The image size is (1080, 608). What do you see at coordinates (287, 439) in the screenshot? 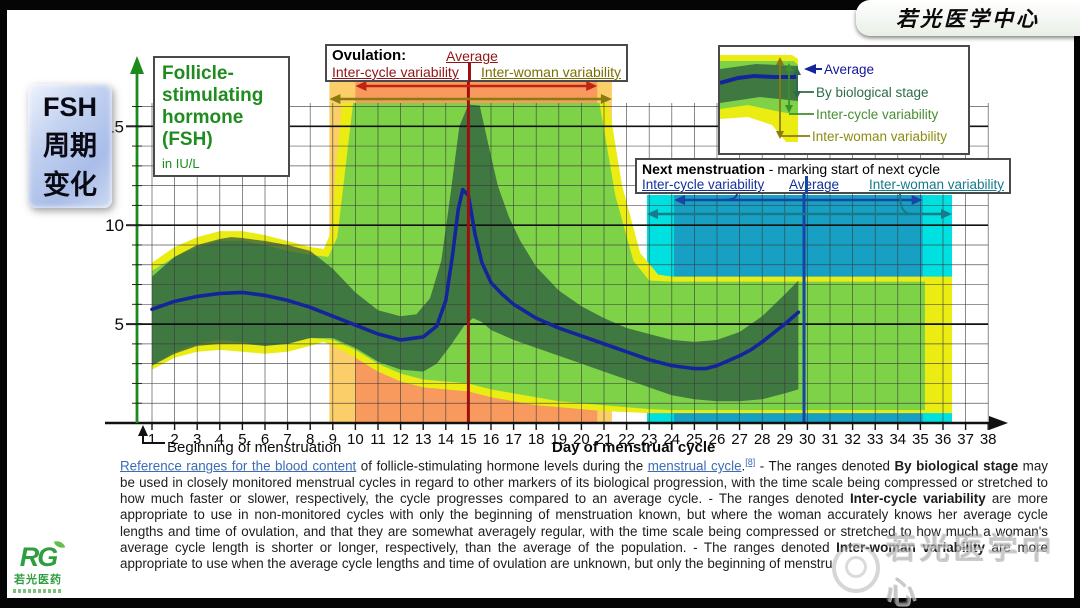
I see `x-tick-label: 7` at bounding box center [287, 439].